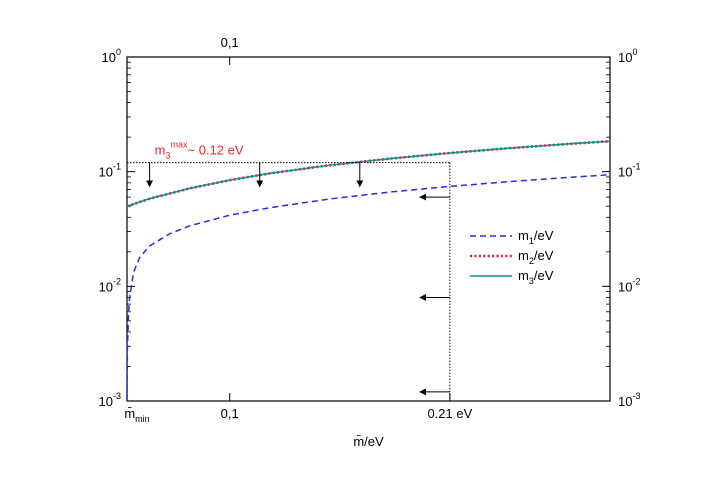  What do you see at coordinates (449, 413) in the screenshot?
I see `x-tick-label-bottom: 0.21 eV` at bounding box center [449, 413].